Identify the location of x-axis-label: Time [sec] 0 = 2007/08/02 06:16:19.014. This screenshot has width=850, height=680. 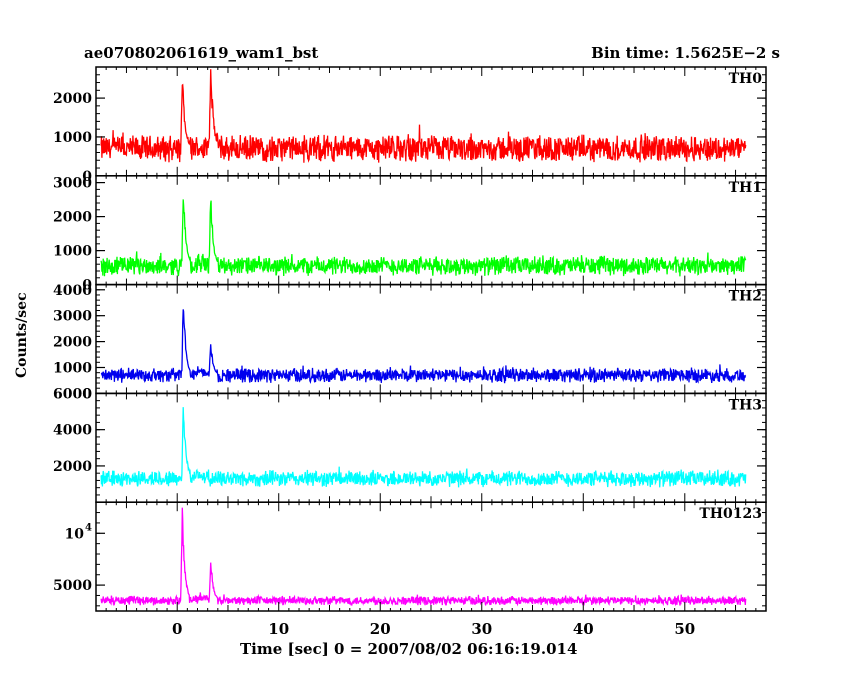
(409, 649).